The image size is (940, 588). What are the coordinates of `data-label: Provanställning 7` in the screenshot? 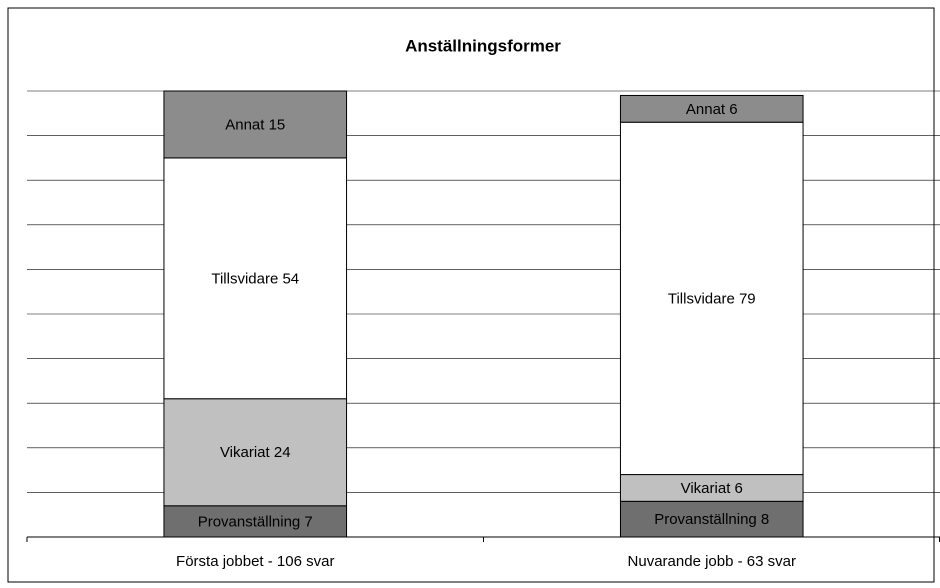 It's located at (255, 521).